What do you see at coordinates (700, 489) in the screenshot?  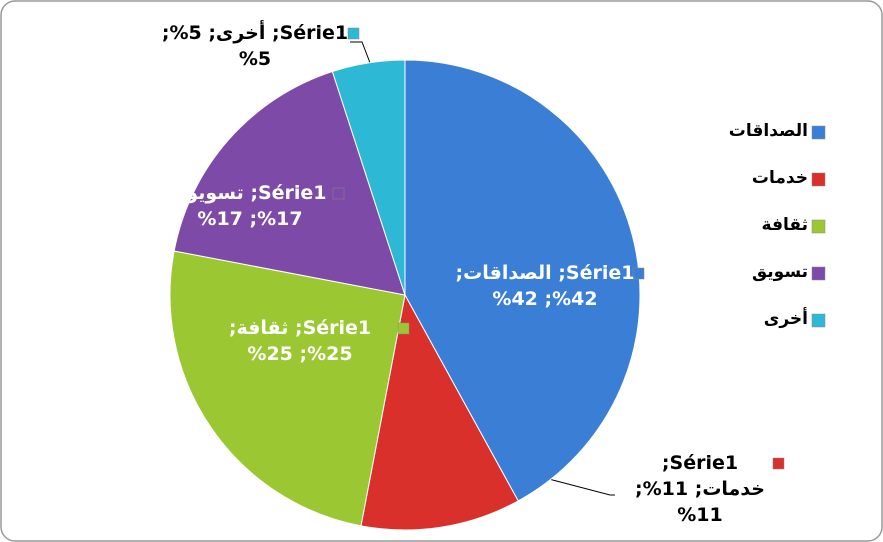 I see `data-label: Série1; خدمات; 11%; 11%` at bounding box center [700, 489].